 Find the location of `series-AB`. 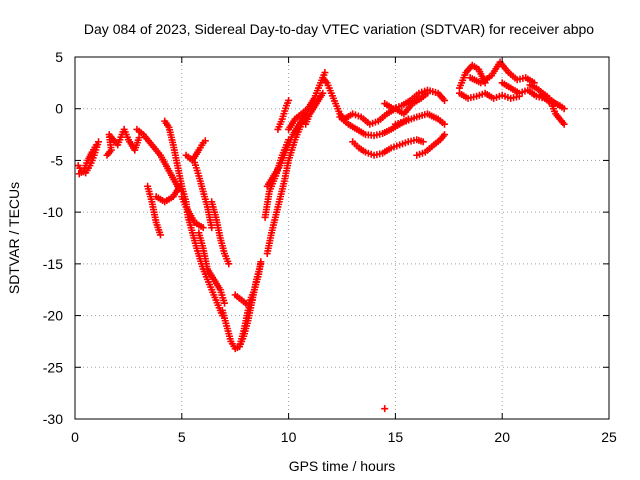

series-AB is located at coordinates (420, 119).